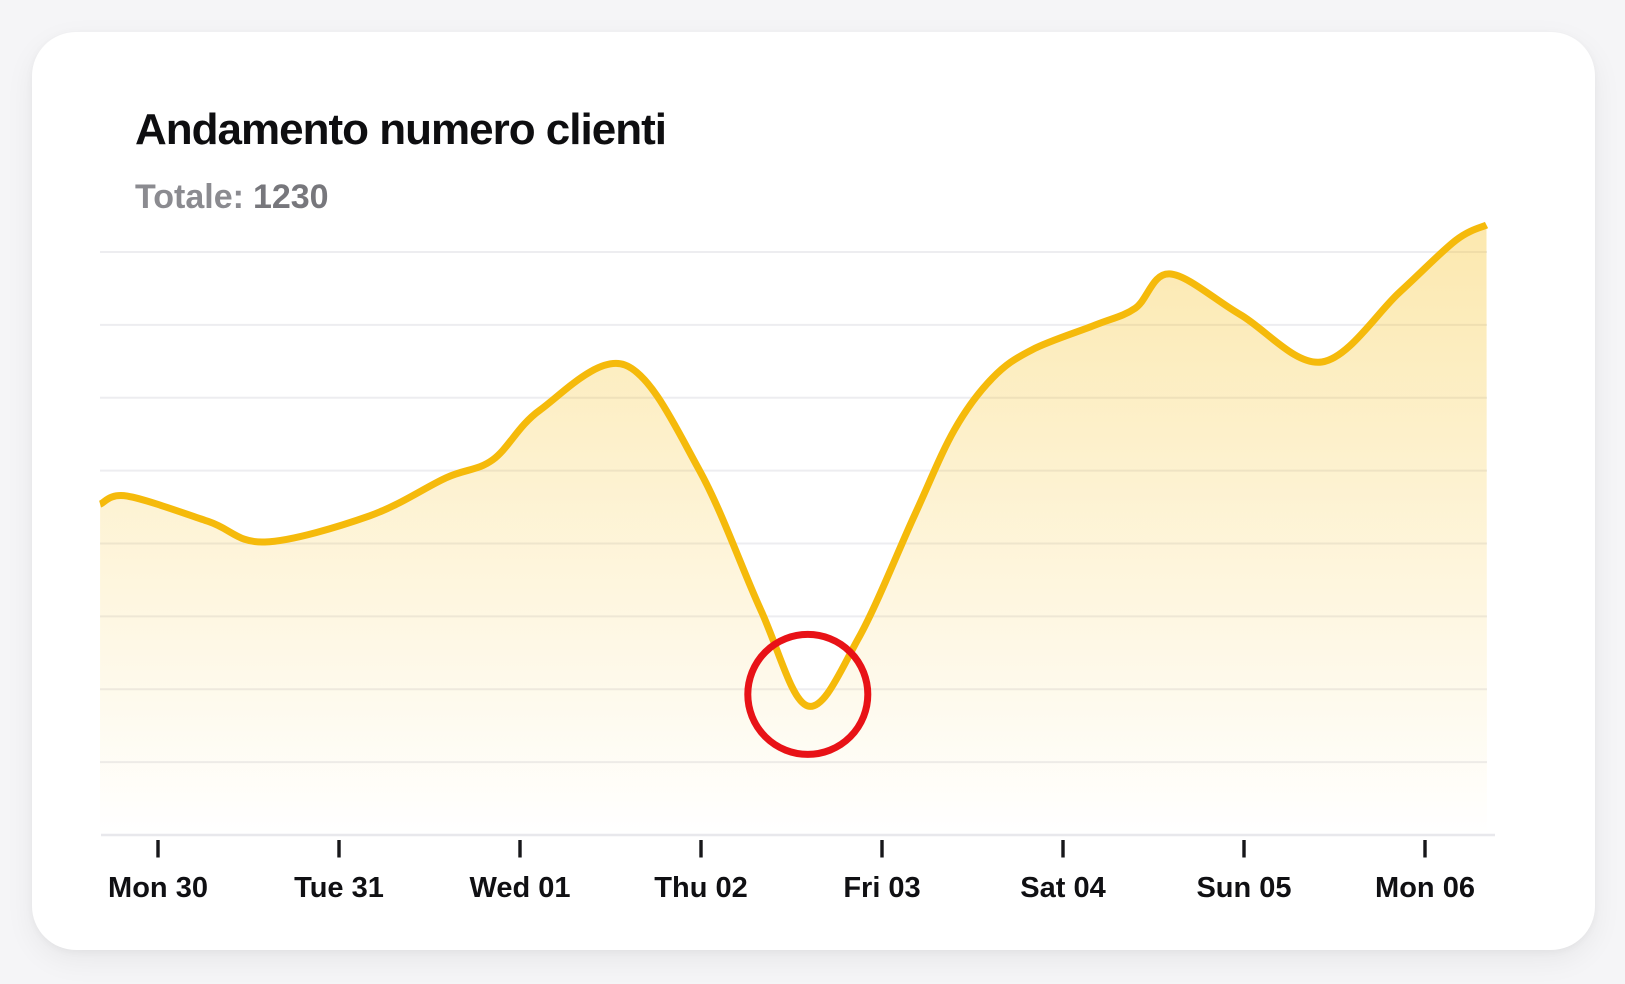 The image size is (1625, 984). I want to click on x-axis-label: Mon 06, so click(1425, 888).